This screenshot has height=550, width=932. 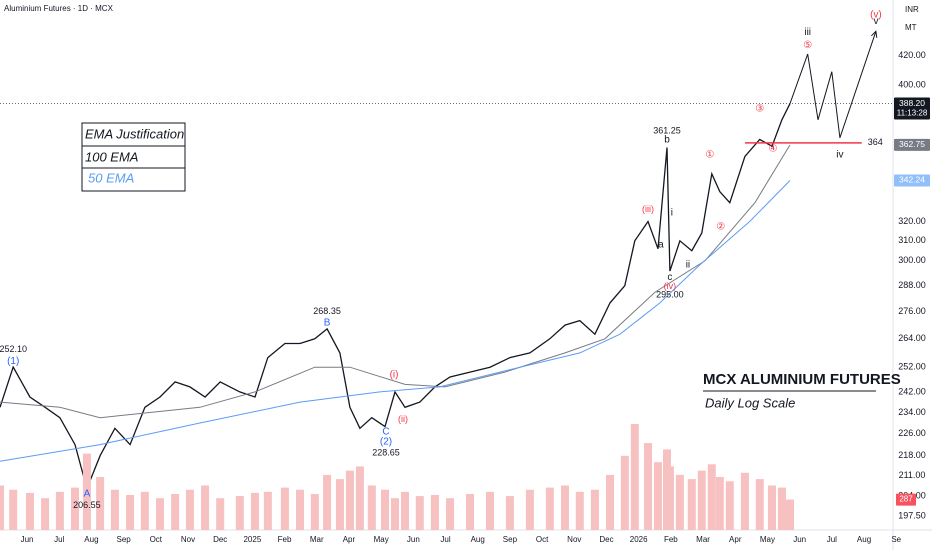 I want to click on y-tick-label: 234.00, so click(x=912, y=412).